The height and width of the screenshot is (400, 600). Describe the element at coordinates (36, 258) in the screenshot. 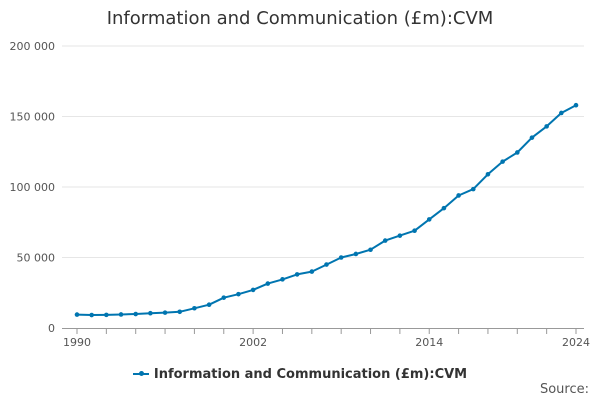

I see `y-tick-label: 50 000` at that location.